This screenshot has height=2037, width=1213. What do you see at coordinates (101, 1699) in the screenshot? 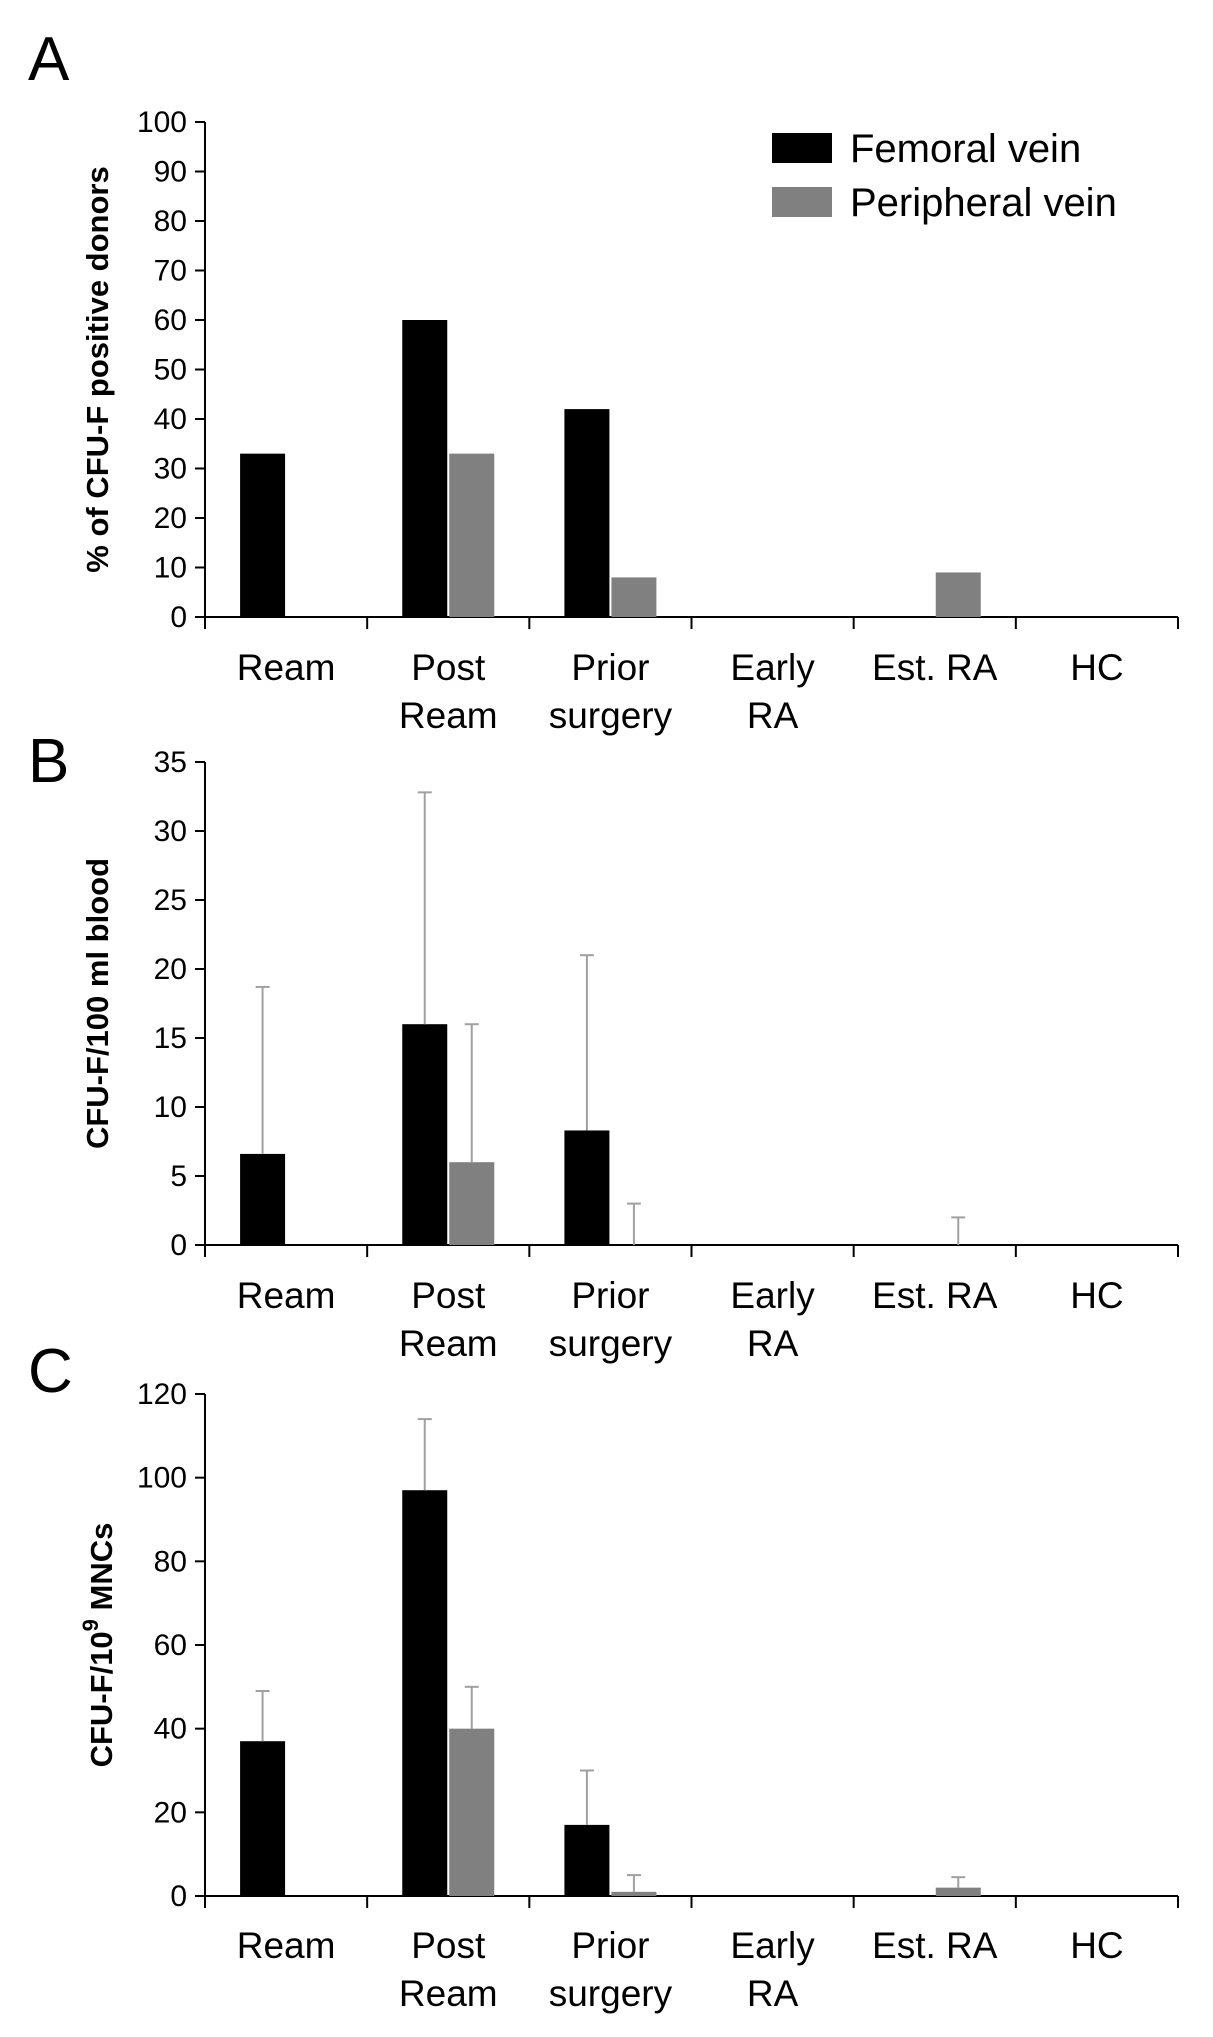
I see `y-axis-label-prefix: CFU-F/10` at bounding box center [101, 1699].